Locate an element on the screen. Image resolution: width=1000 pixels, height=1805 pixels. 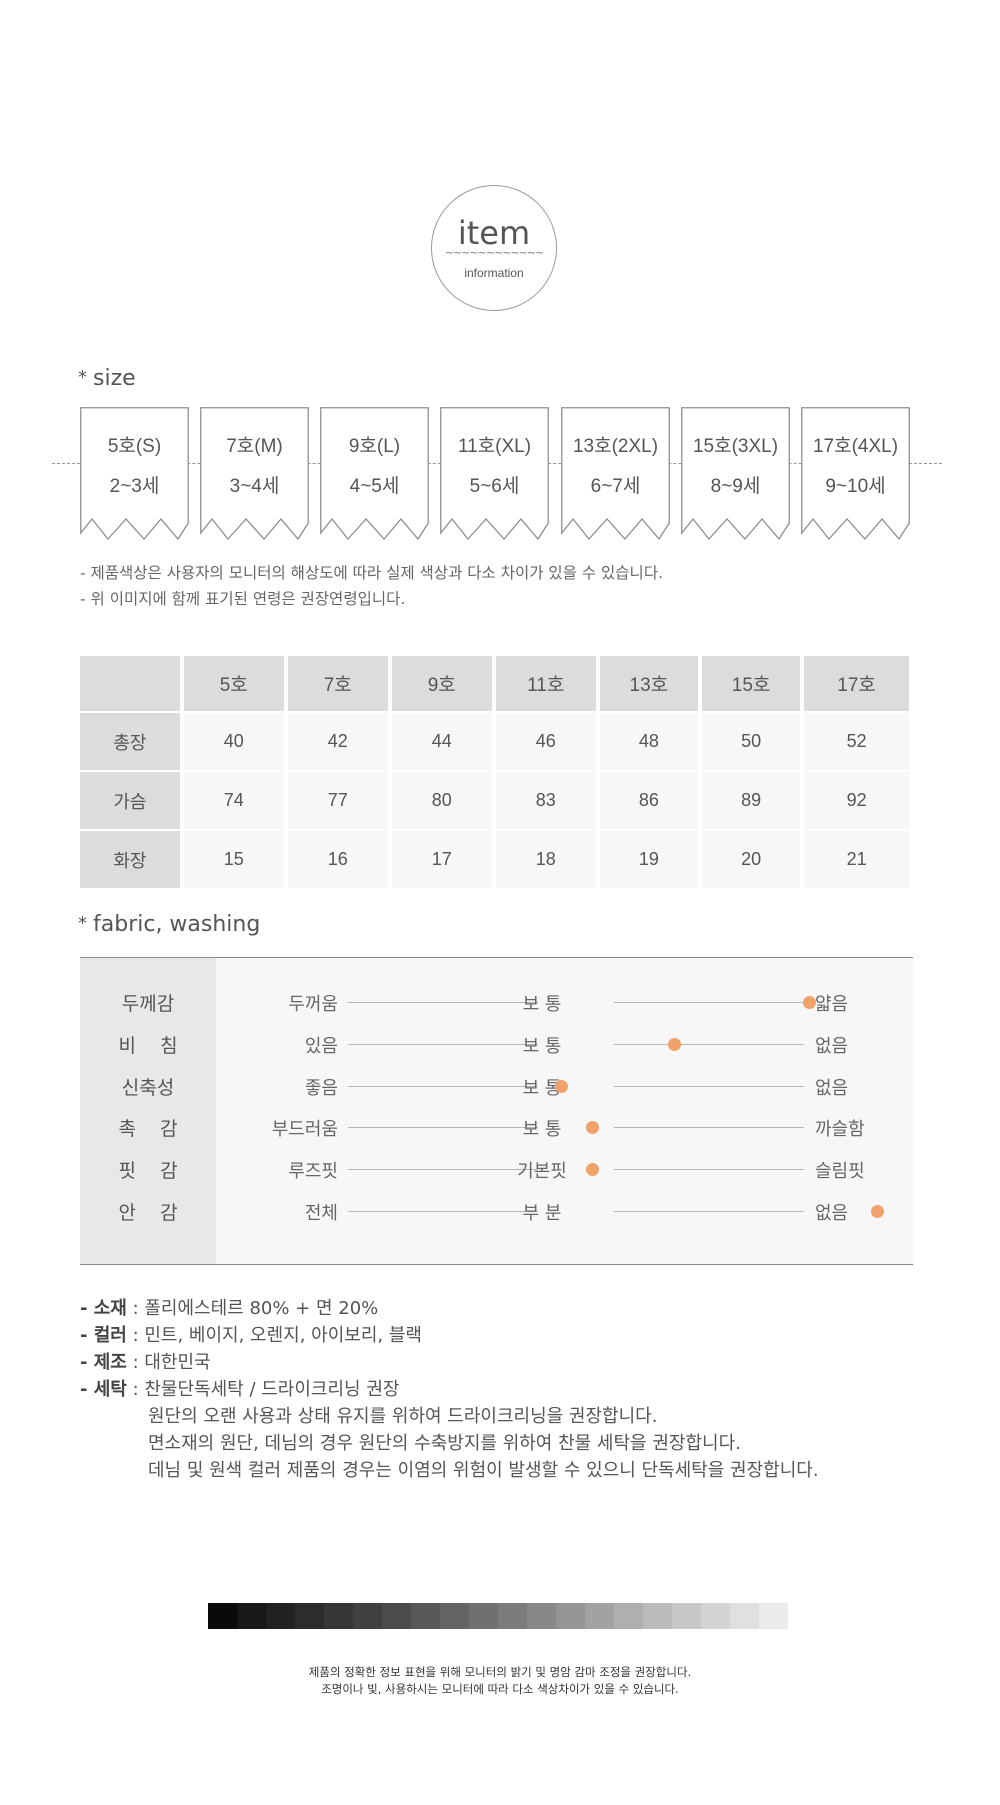
size-title-text: size is located at coordinates (114, 378).